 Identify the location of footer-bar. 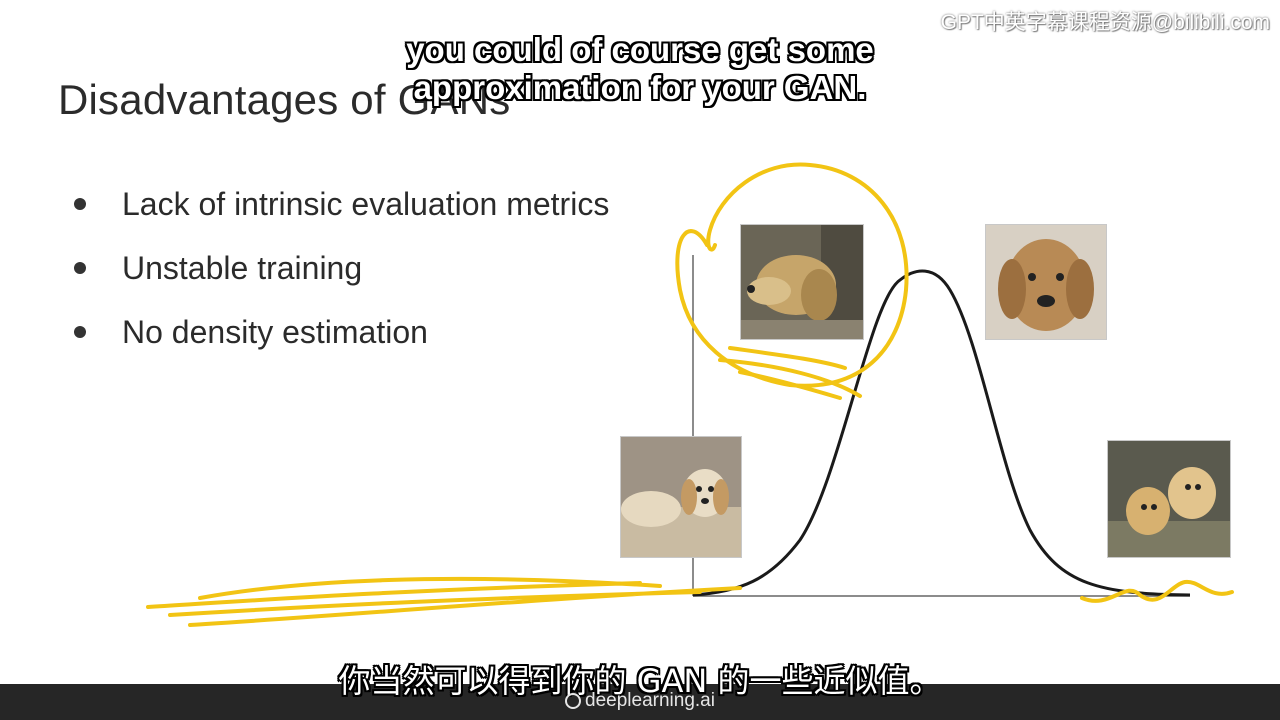
(640, 702).